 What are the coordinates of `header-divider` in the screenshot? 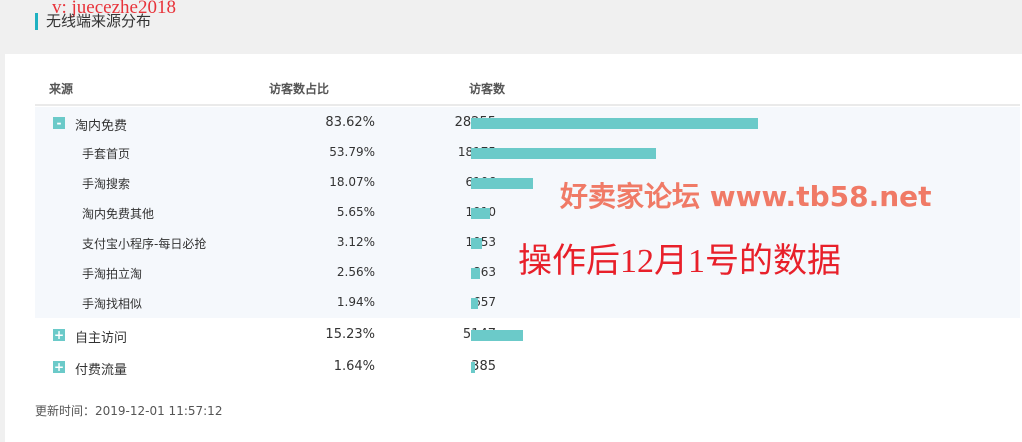 It's located at (527, 105).